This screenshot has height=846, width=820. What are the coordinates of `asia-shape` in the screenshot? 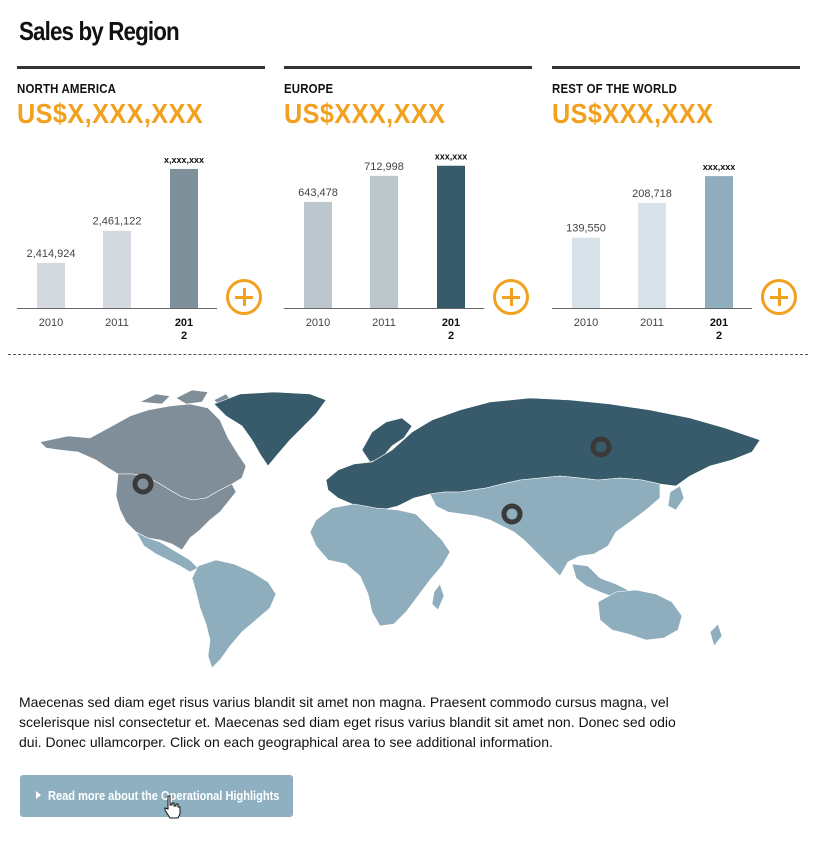 It's located at (545, 526).